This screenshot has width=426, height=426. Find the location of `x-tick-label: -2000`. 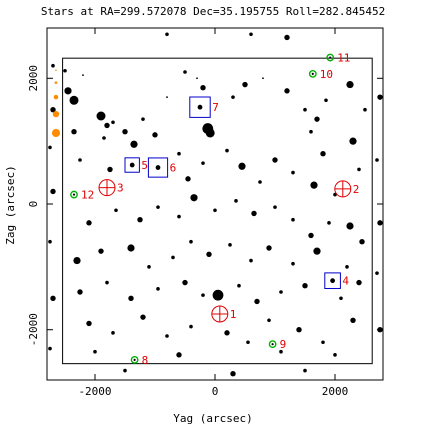

x-tick-label: -2000 is located at coordinates (94, 391).